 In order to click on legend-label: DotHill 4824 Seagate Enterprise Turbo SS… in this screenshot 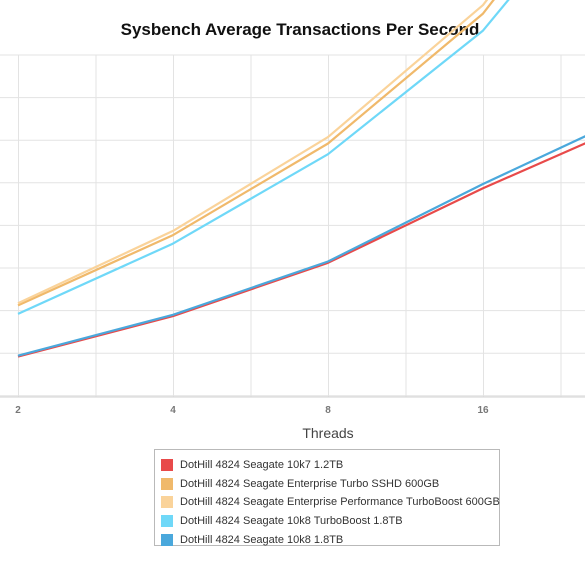, I will do `click(310, 483)`.